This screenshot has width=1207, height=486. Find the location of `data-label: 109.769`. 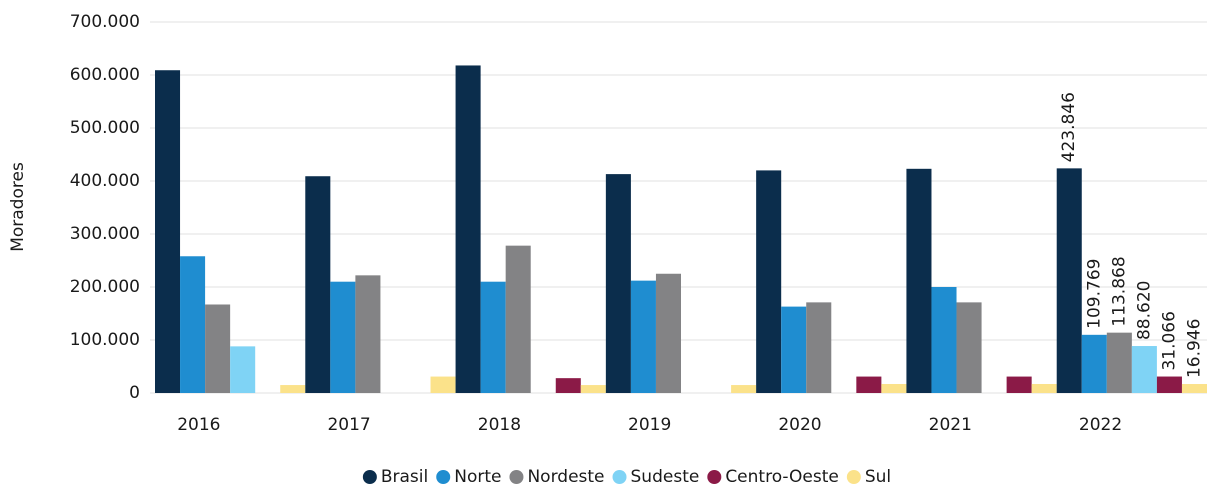

data-label: 109.769 is located at coordinates (1094, 294).